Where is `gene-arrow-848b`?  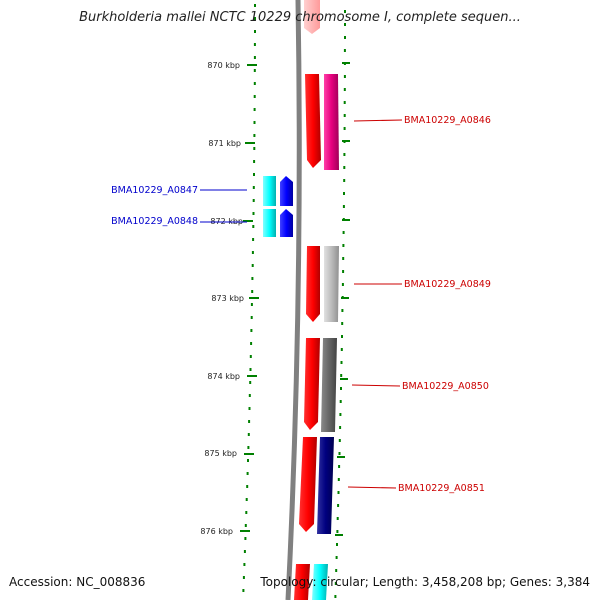
gene-arrow-848b is located at coordinates (286, 223).